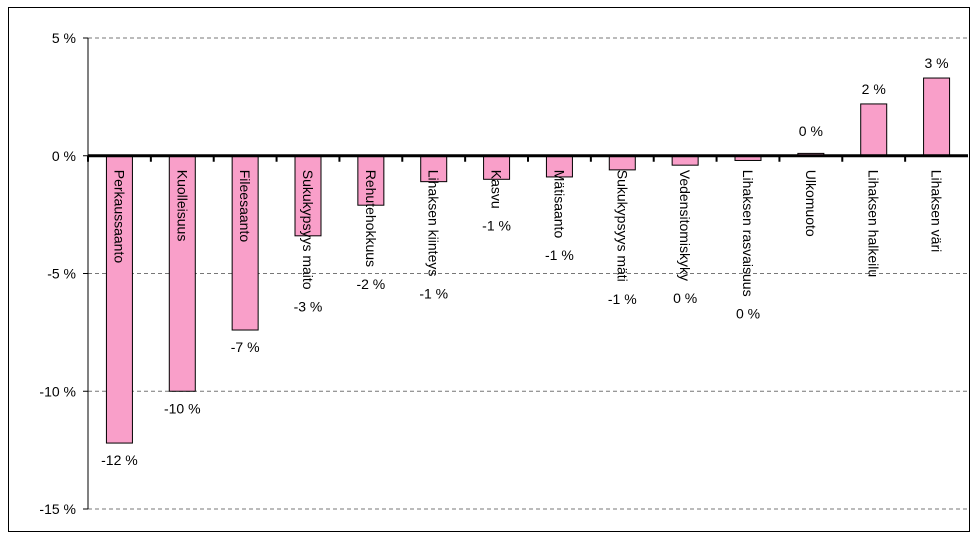  Describe the element at coordinates (245, 206) in the screenshot. I see `x-tick-label: Fileesaanto` at that location.